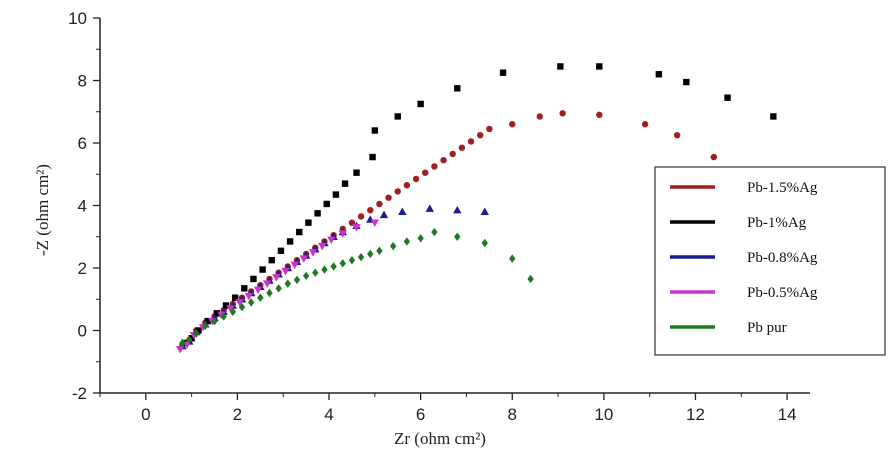 The image size is (893, 453). What do you see at coordinates (603, 414) in the screenshot?
I see `x-tick-label: 10` at bounding box center [603, 414].